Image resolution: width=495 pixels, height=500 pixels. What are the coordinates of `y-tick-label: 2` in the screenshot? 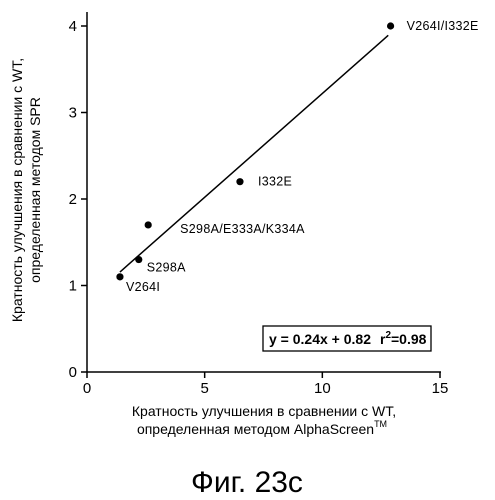 It's located at (73, 199).